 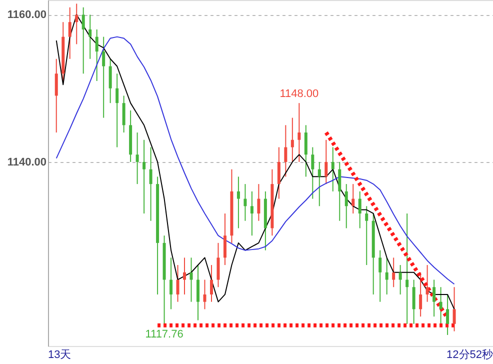 I want to click on y-tick-label: 1160.00, so click(x=26, y=15).